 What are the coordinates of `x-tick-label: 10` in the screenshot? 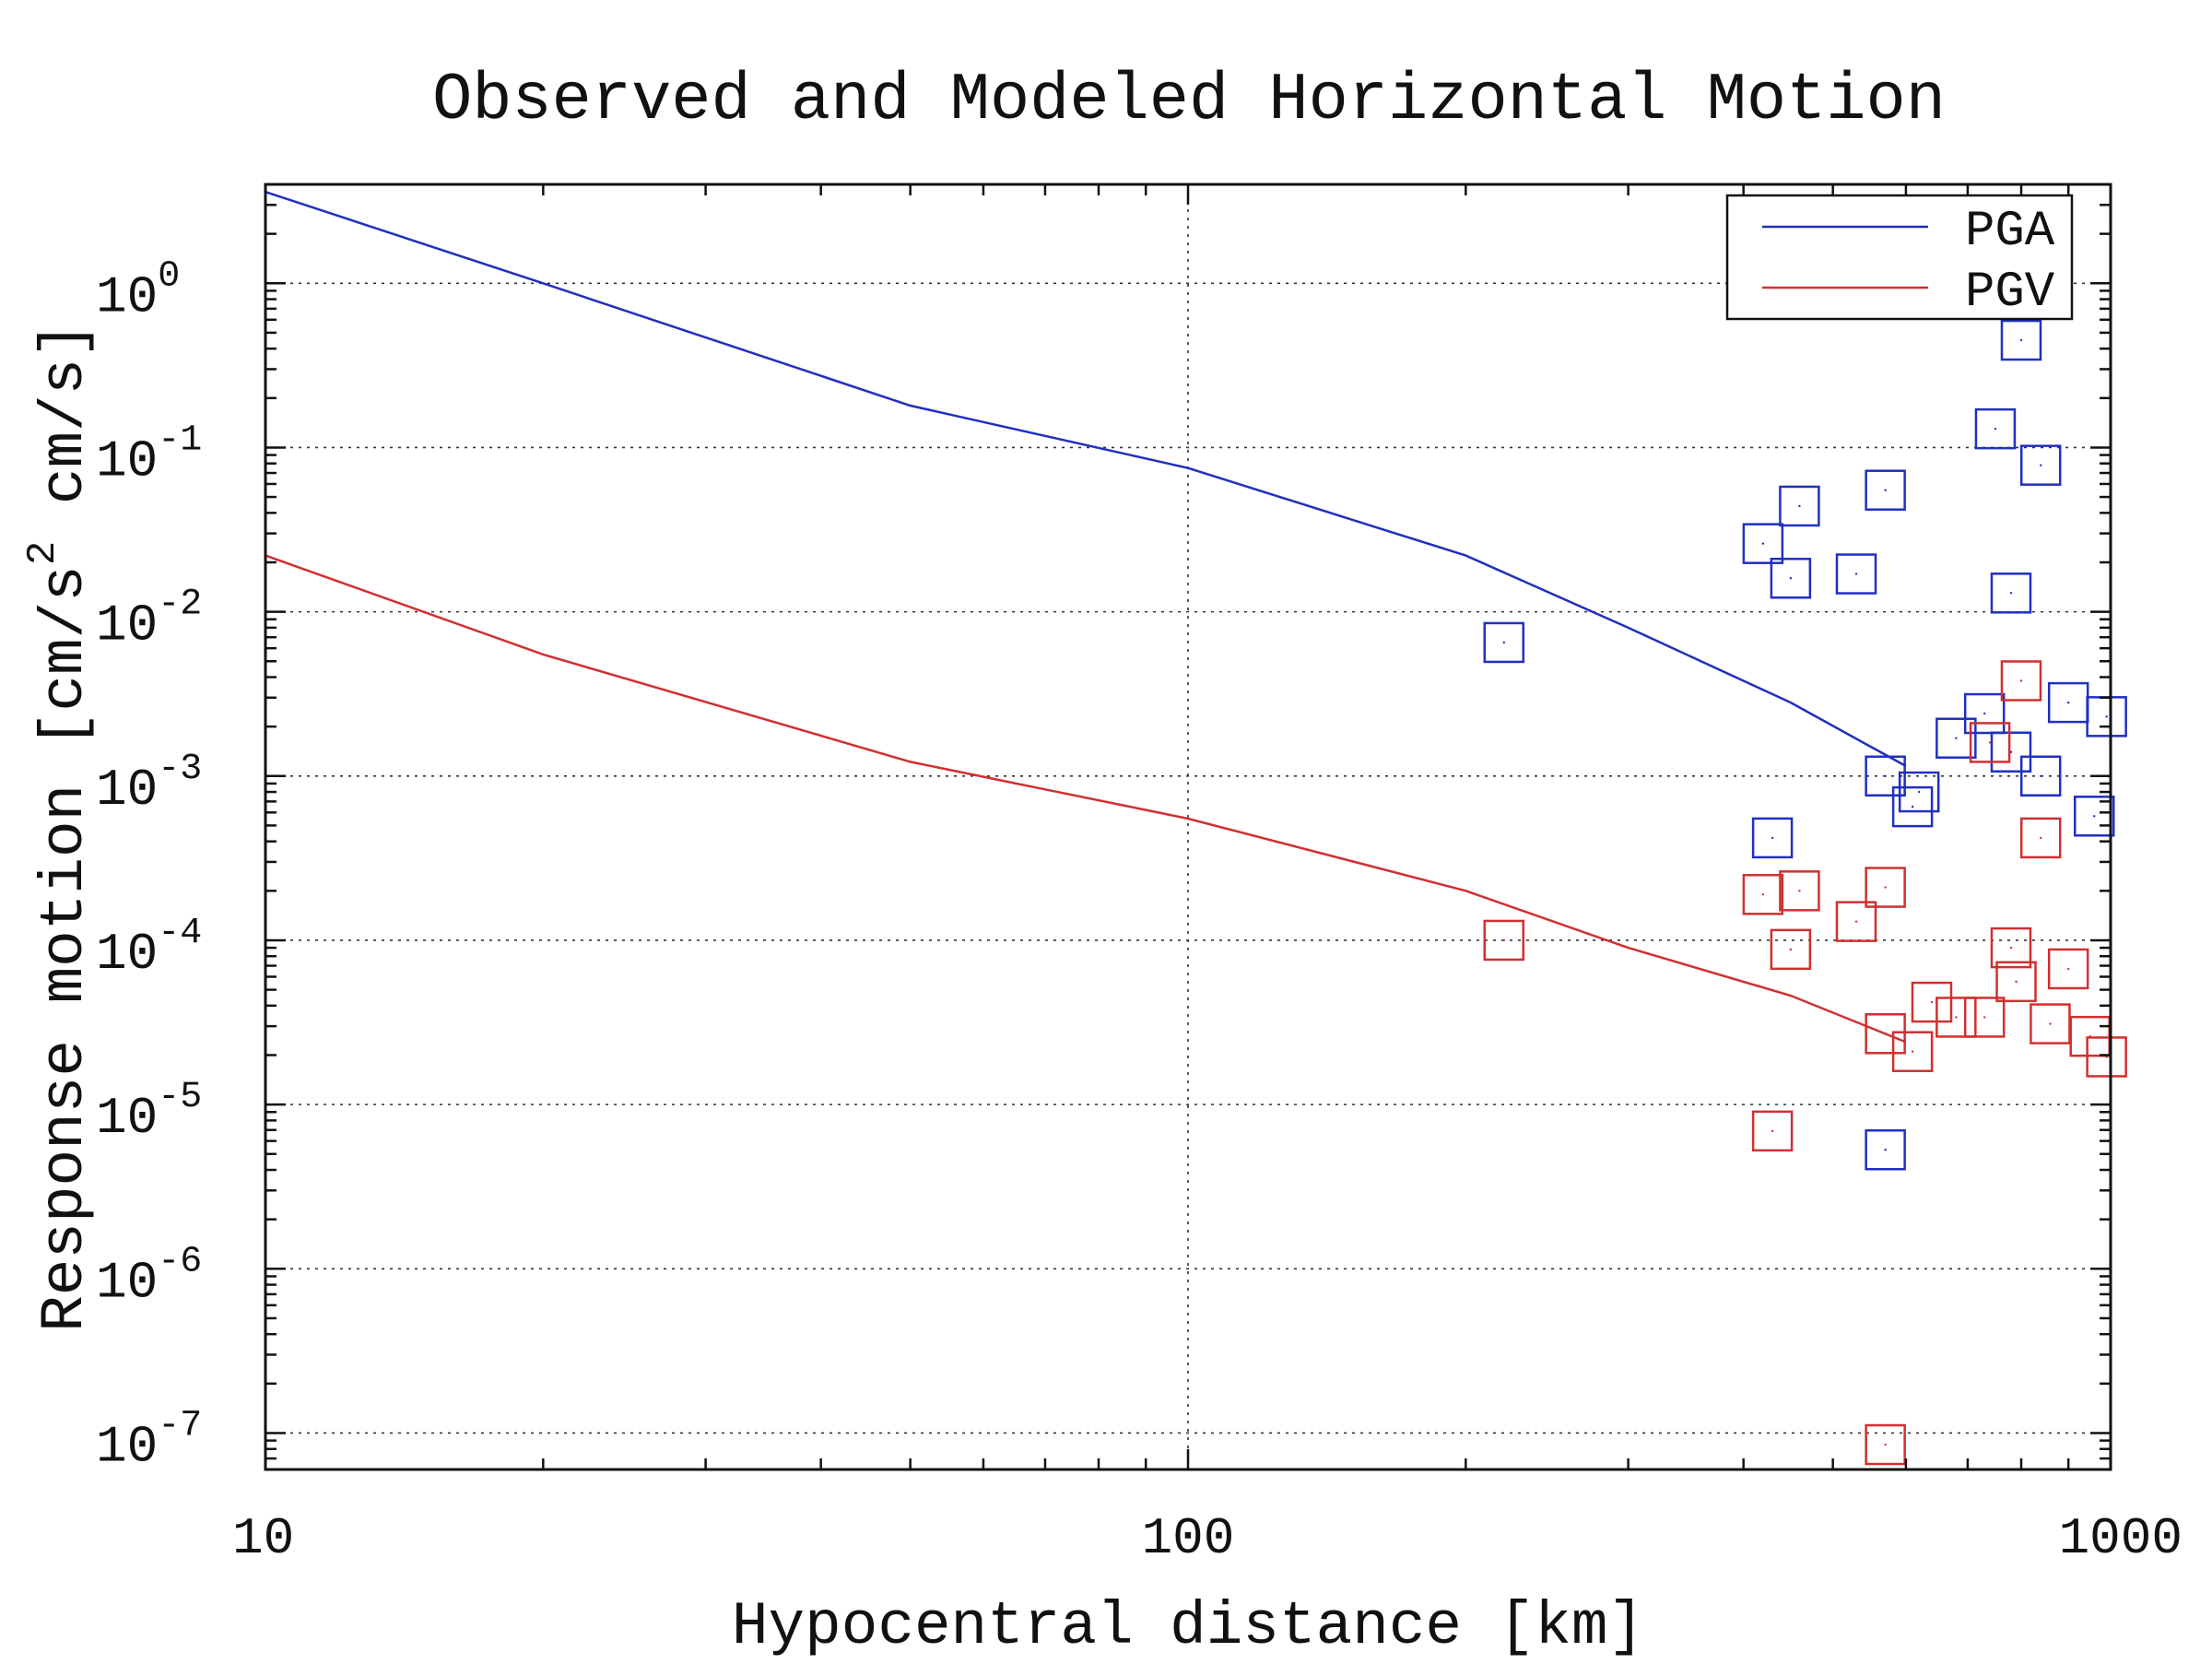 It's located at (263, 1538).